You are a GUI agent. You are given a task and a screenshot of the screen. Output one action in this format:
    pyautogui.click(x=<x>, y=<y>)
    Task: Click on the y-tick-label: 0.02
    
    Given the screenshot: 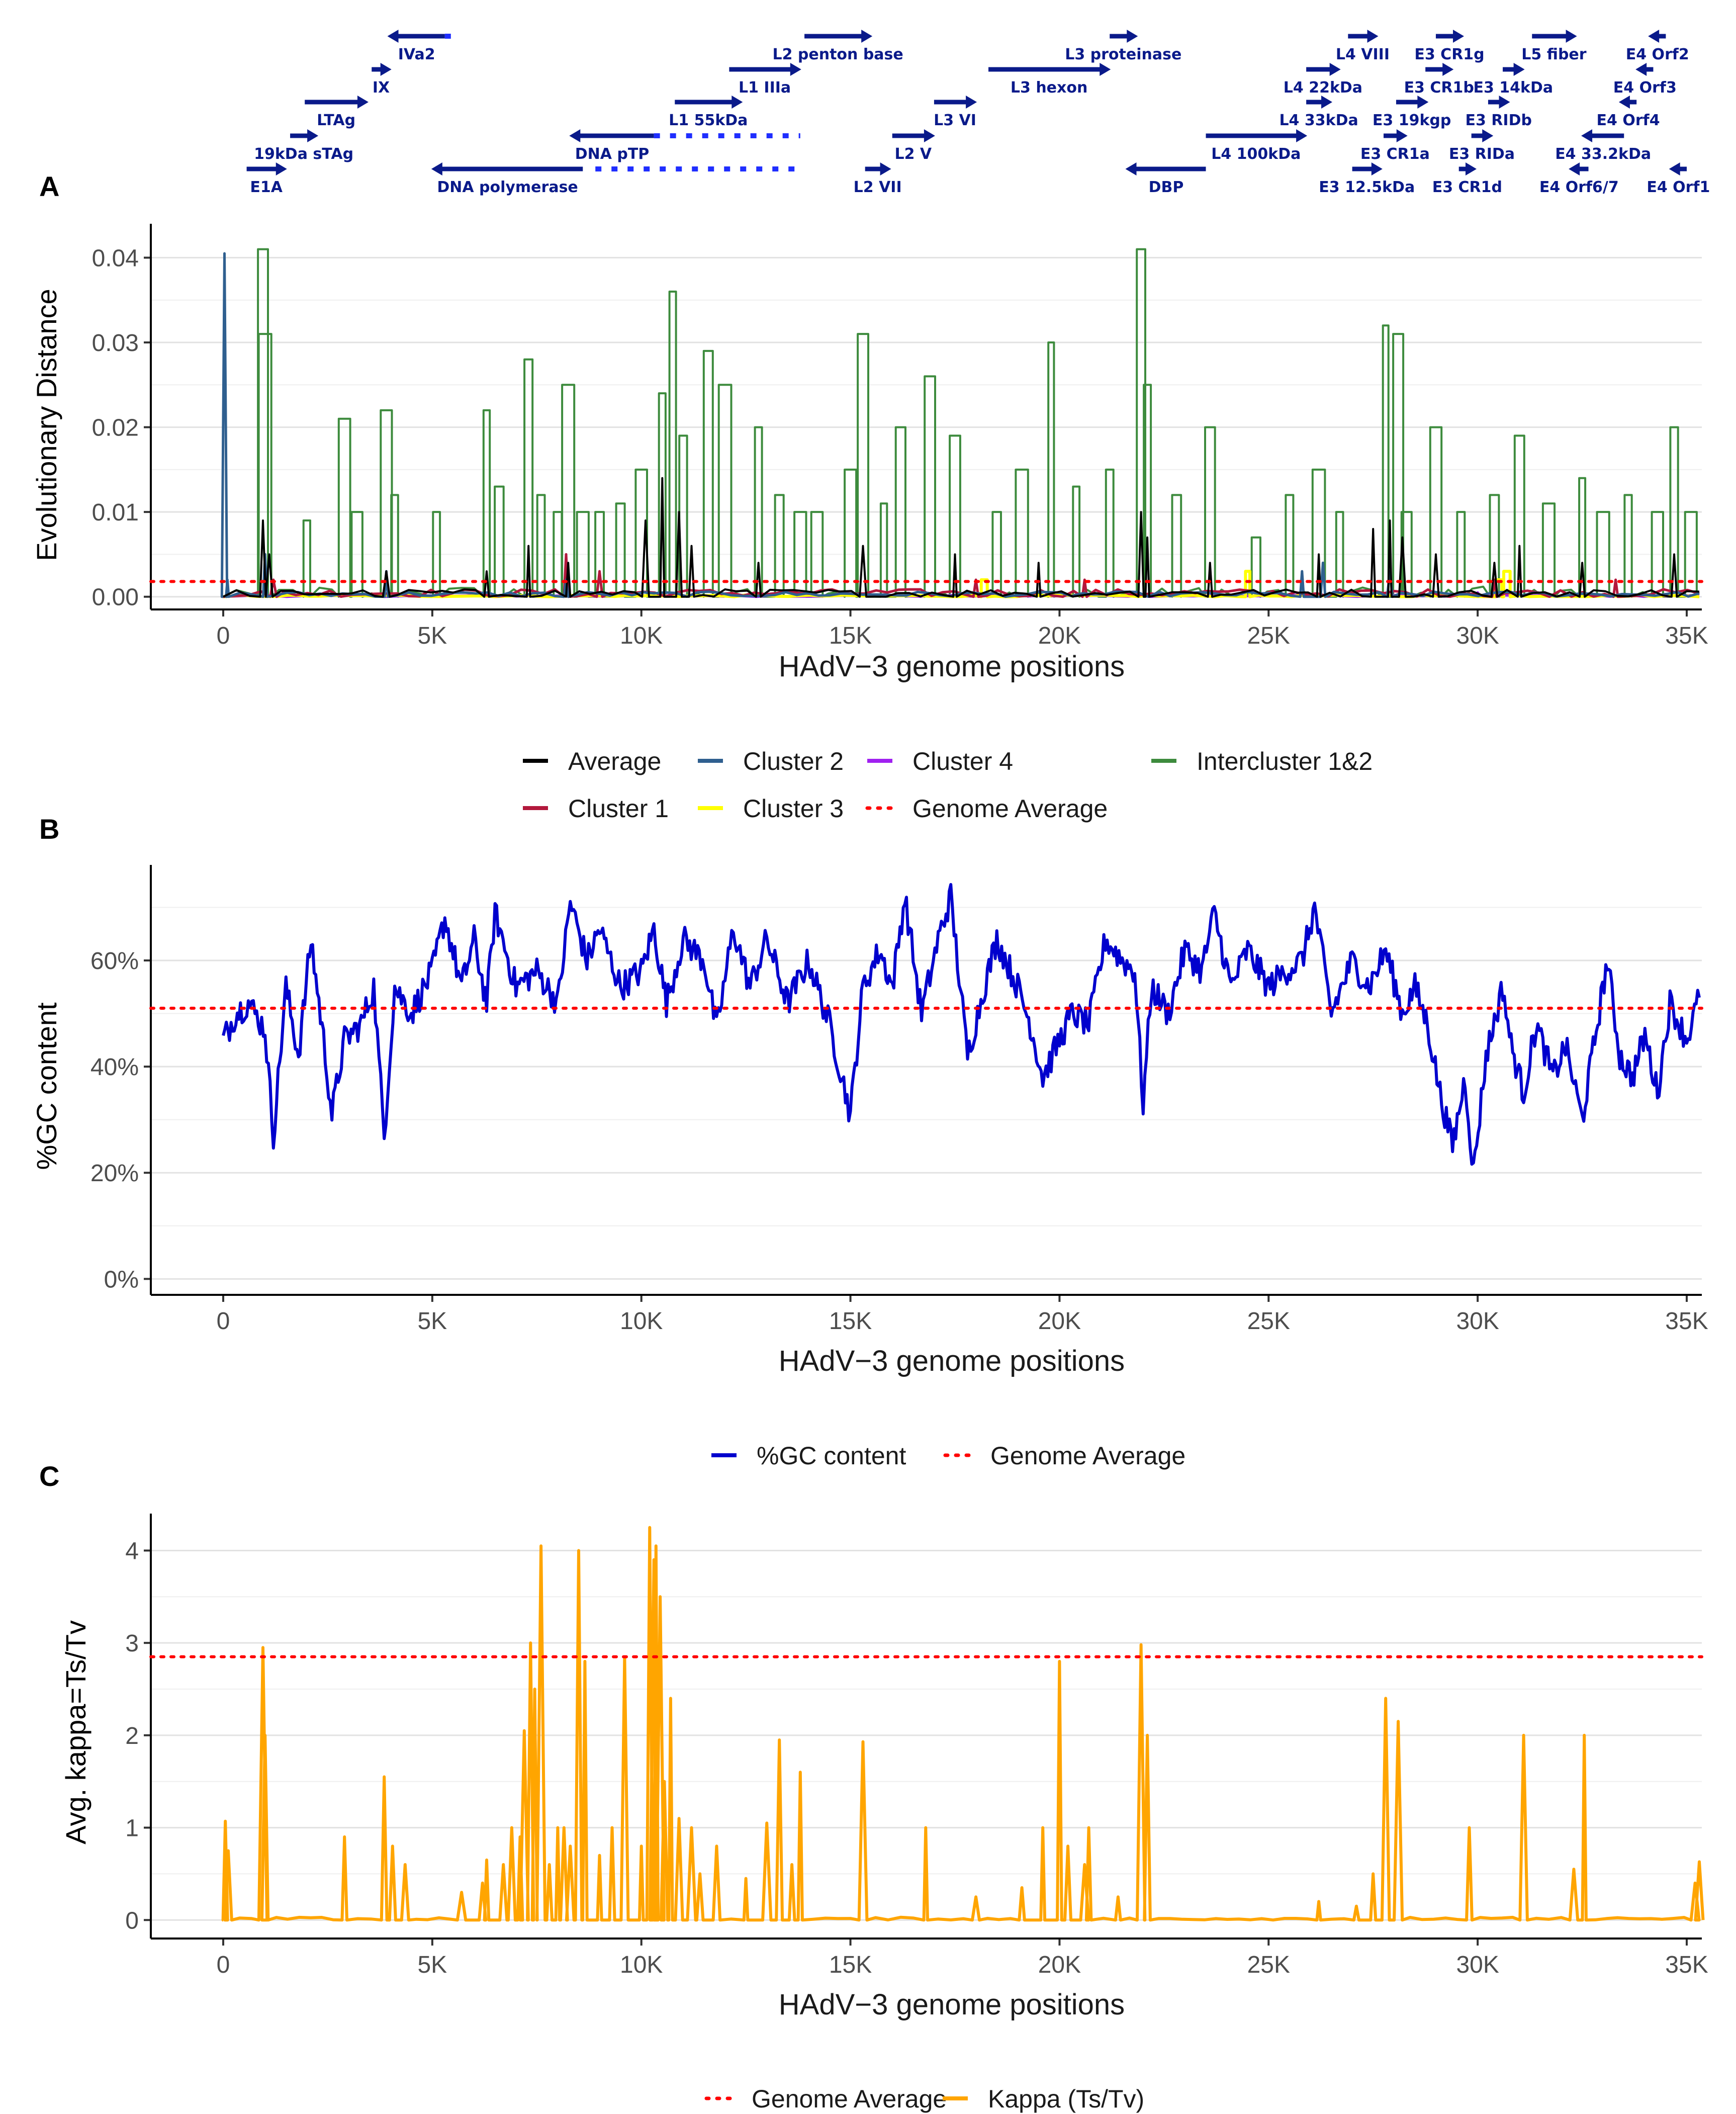 What is the action you would take?
    pyautogui.click(x=116, y=429)
    